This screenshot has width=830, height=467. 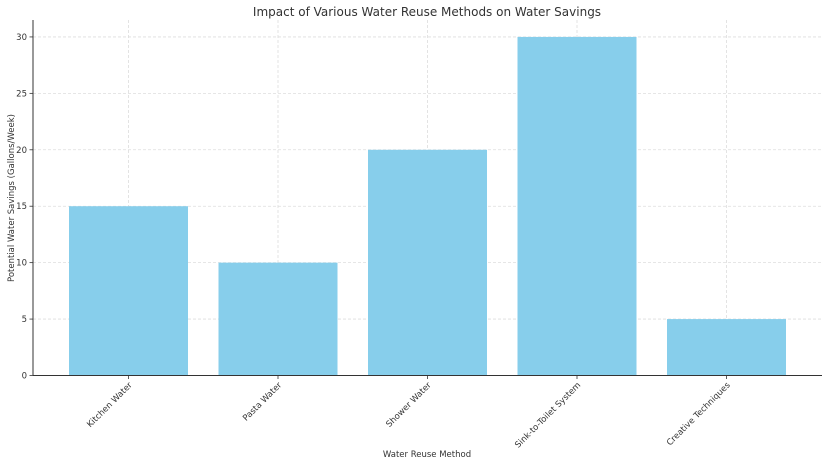 I want to click on x-tick-label: Kitchen Water, so click(x=110, y=405).